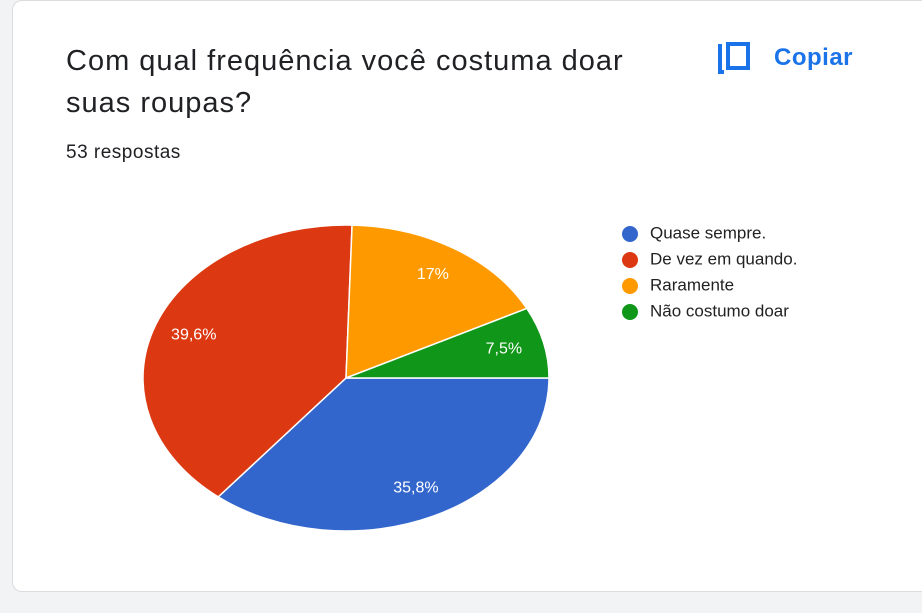 This screenshot has height=613, width=922. Describe the element at coordinates (723, 258) in the screenshot. I see `legend-label: De vez em quando.` at that location.